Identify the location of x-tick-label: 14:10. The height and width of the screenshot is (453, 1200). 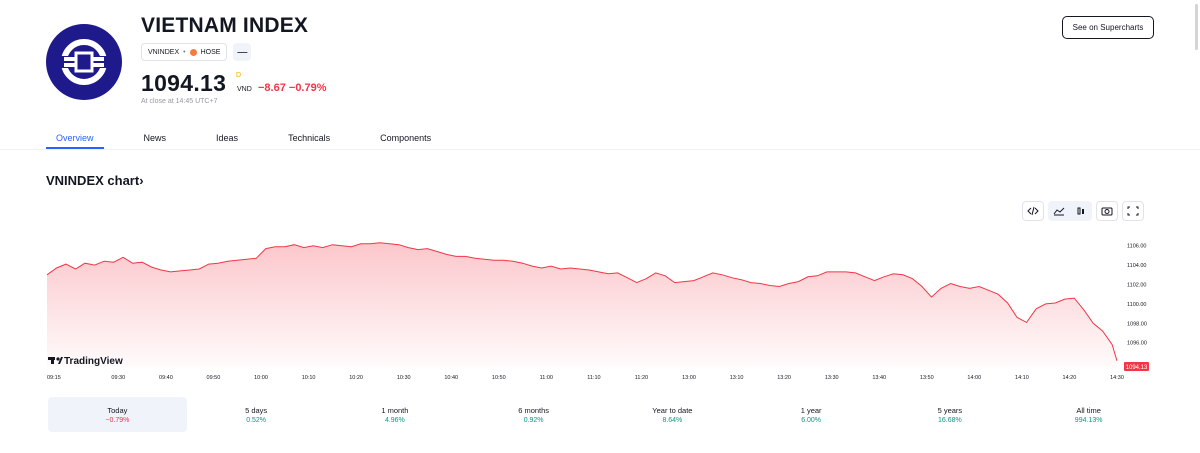
(1022, 378).